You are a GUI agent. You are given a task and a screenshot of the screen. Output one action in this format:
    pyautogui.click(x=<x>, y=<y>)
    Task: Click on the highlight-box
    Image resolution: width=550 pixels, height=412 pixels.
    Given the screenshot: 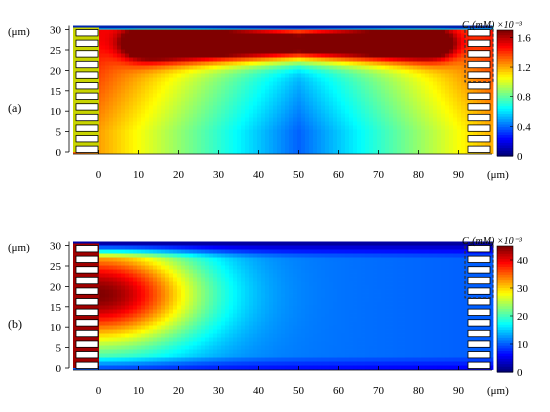 What is the action you would take?
    pyautogui.click(x=479, y=54)
    